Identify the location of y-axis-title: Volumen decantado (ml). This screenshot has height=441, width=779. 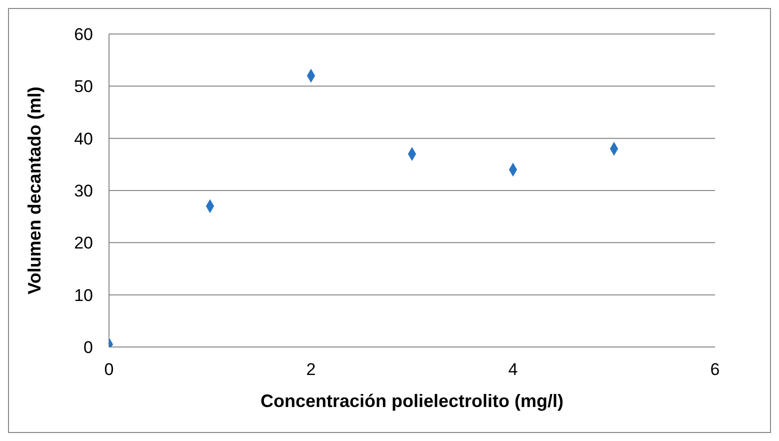
(34, 190).